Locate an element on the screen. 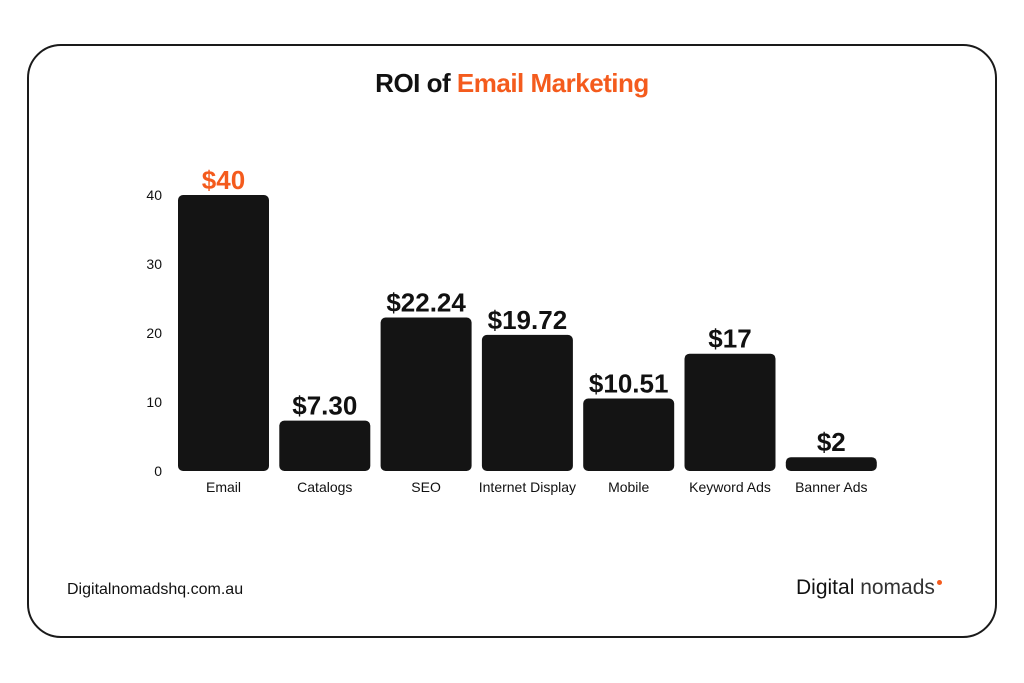 This screenshot has width=1024, height=683. bar-internet-display is located at coordinates (527, 402).